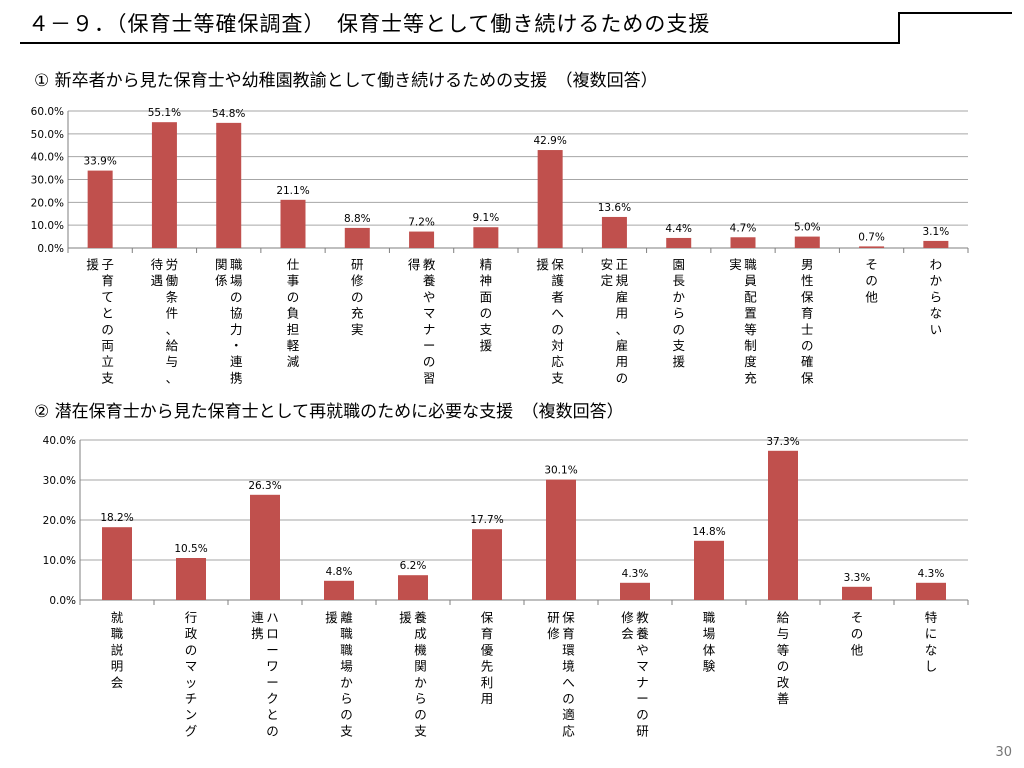 This screenshot has height=768, width=1024. I want to click on chart1-data-label: 0.7%, so click(871, 237).